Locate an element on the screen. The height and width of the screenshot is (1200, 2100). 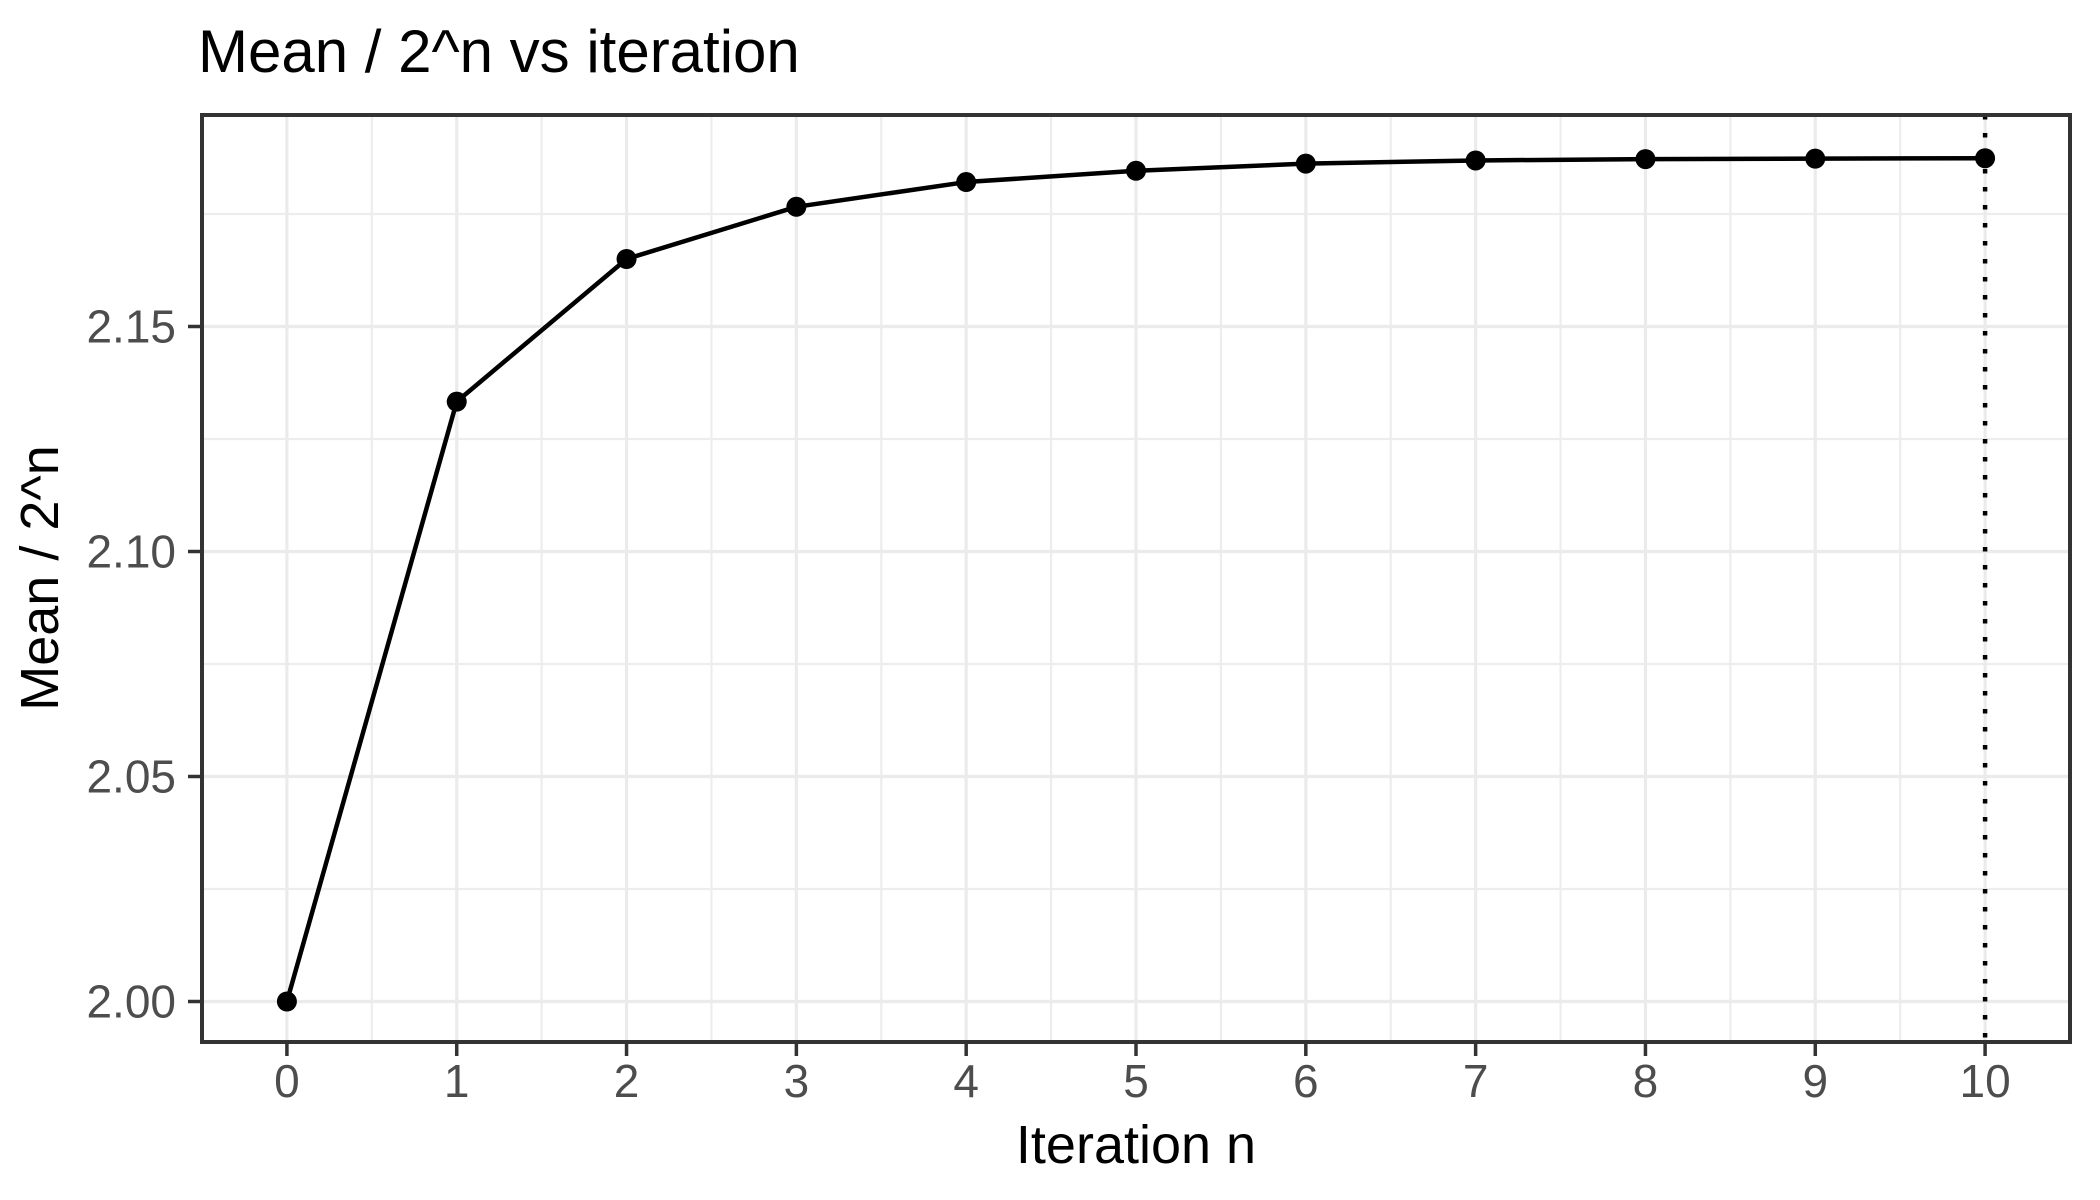
y-tick-label: 2.15 is located at coordinates (131, 327).